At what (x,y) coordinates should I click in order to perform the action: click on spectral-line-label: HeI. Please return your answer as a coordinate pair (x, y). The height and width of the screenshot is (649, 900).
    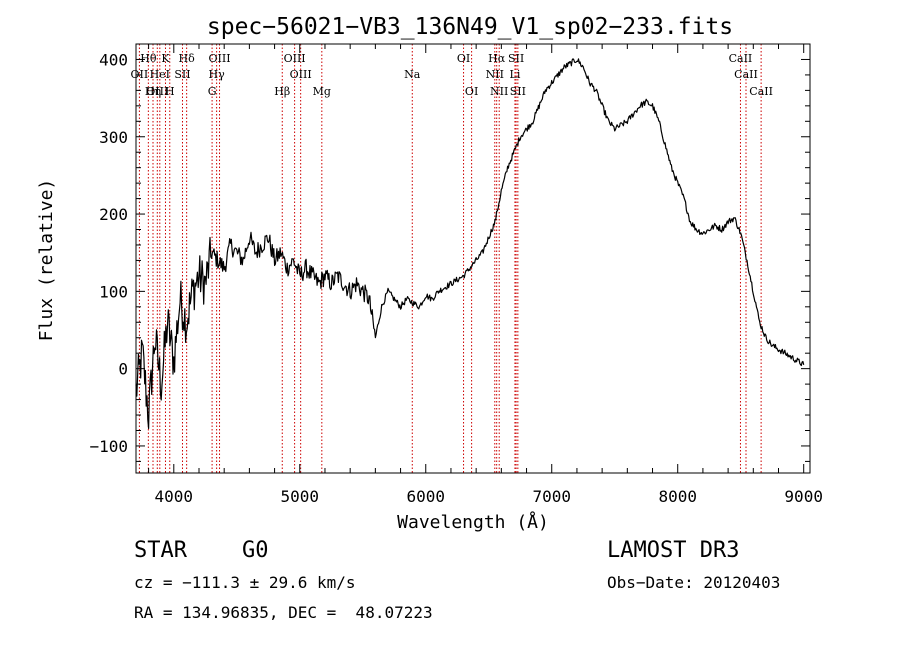
    Looking at the image, I should click on (160, 74).